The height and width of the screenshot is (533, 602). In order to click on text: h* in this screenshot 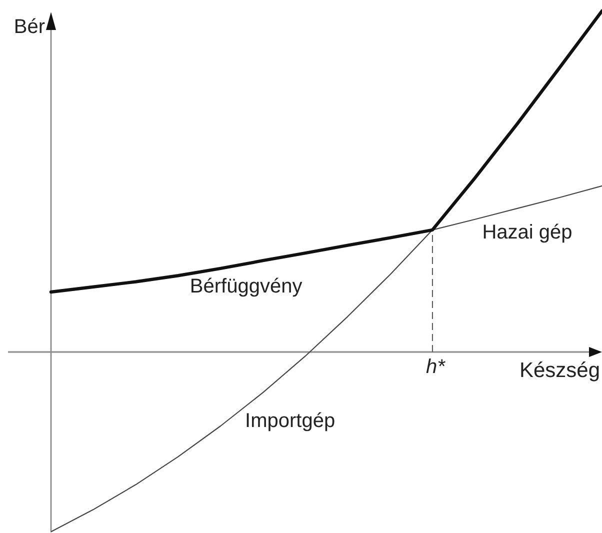, I will do `click(435, 367)`.